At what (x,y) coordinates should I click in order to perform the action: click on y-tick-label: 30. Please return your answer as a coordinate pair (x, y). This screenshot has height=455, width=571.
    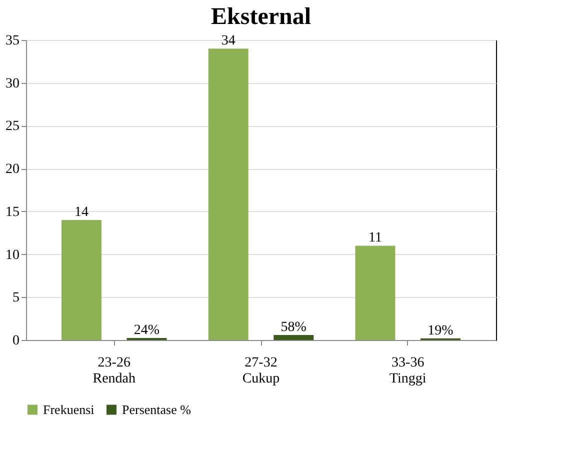
    Looking at the image, I should click on (13, 84).